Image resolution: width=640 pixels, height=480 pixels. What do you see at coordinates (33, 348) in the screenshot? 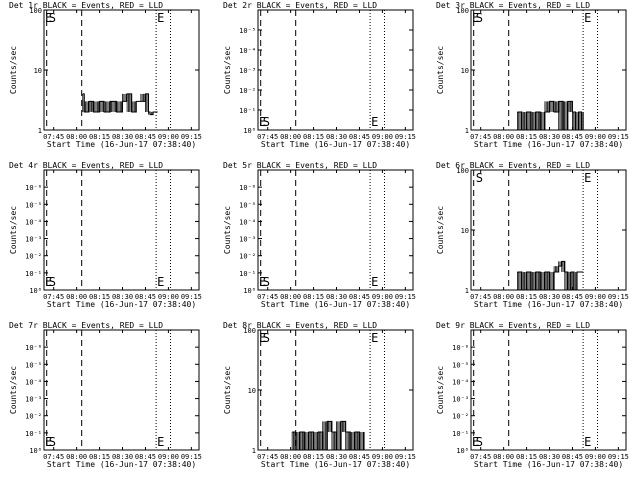
I see `y-tick-label: 10⁻⁶` at bounding box center [33, 348].